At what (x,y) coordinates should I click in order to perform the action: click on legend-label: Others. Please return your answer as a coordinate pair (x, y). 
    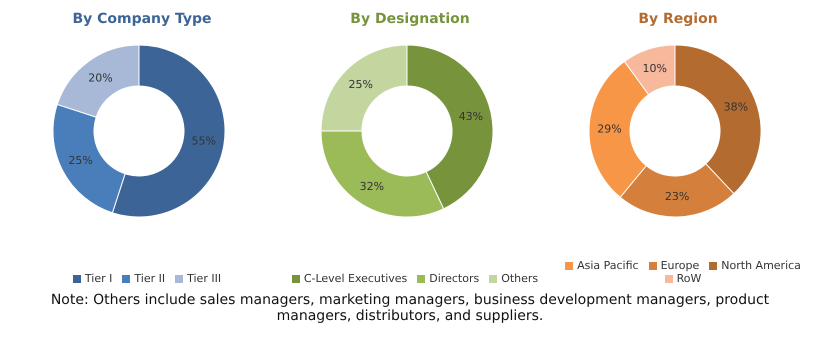
    Looking at the image, I should click on (519, 278).